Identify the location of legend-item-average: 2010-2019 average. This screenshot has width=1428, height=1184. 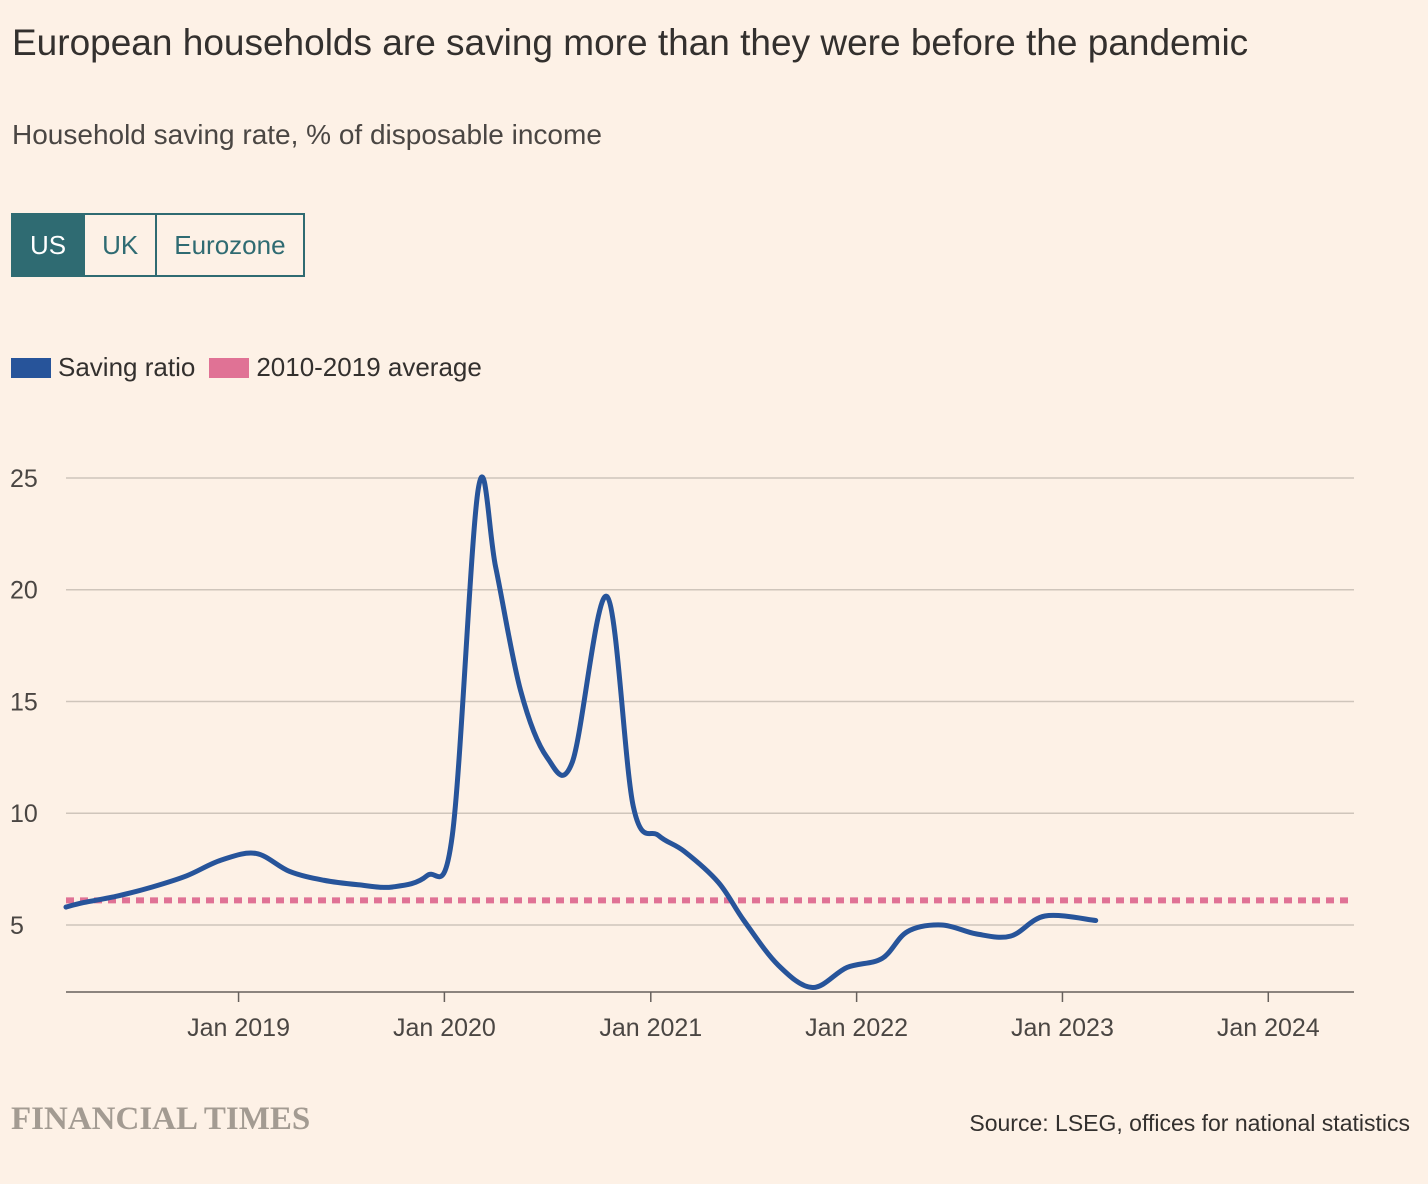
(345, 367).